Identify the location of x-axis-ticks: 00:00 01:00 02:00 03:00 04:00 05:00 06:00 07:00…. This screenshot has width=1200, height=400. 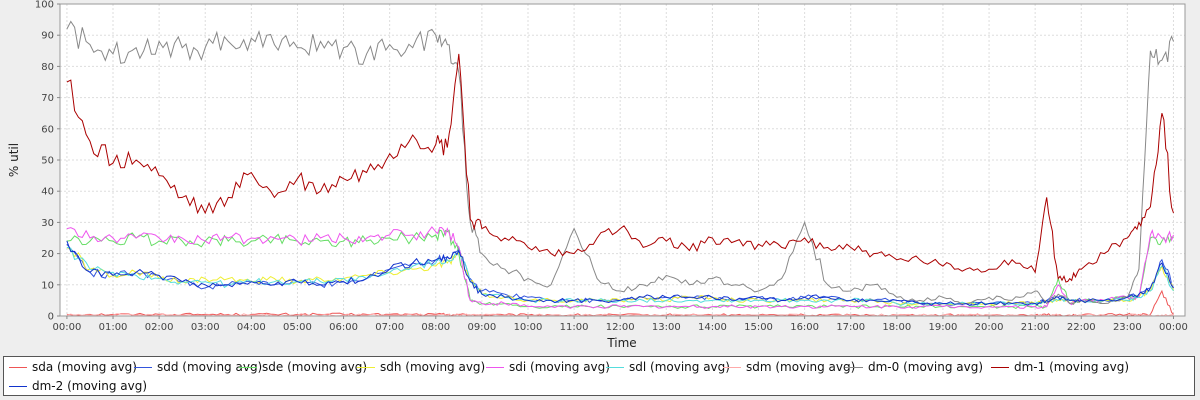
(620, 324).